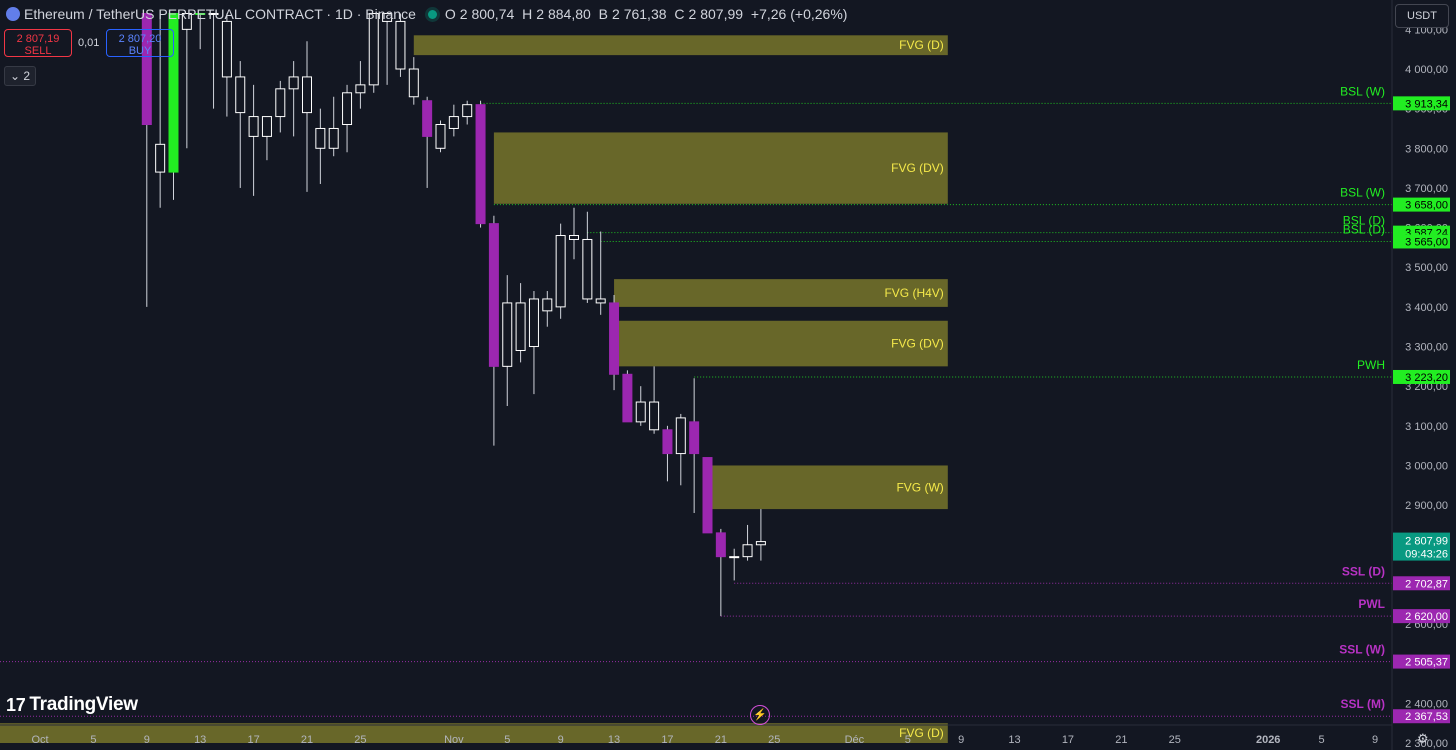 The image size is (1456, 750). Describe the element at coordinates (563, 14) in the screenshot. I see `high-value: 2 884,80` at that location.